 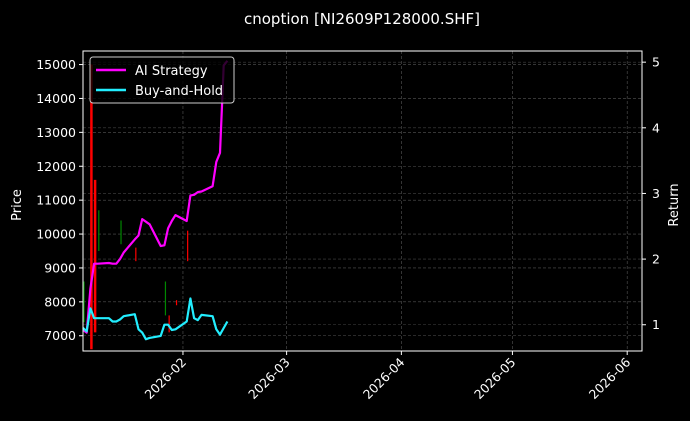 I want to click on legend: AI Strategy Buy-and-Hold, so click(x=162, y=80).